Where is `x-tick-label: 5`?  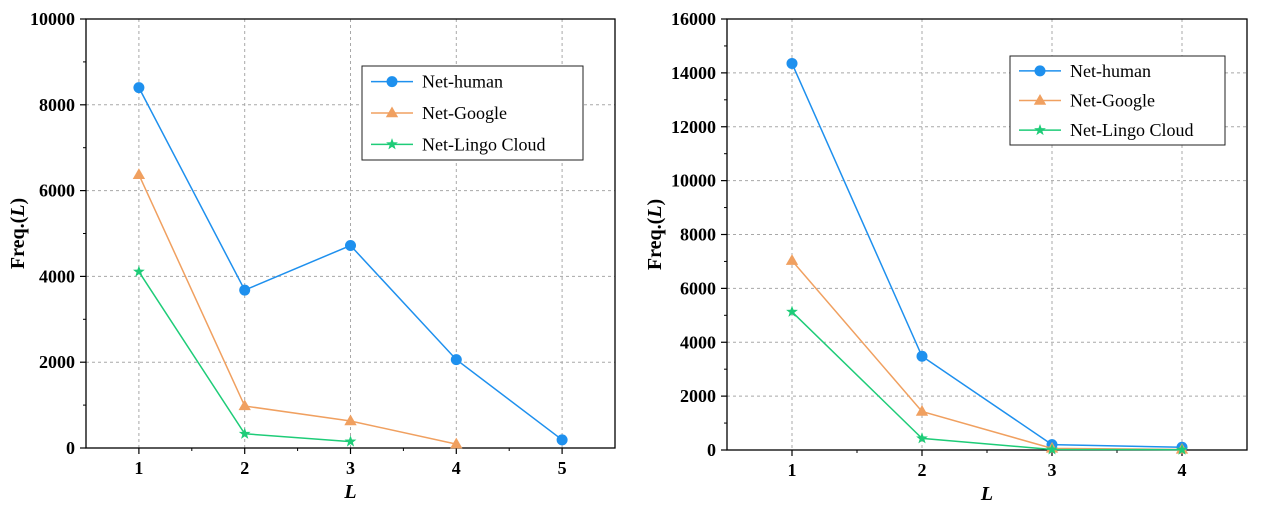 x-tick-label: 5 is located at coordinates (562, 468).